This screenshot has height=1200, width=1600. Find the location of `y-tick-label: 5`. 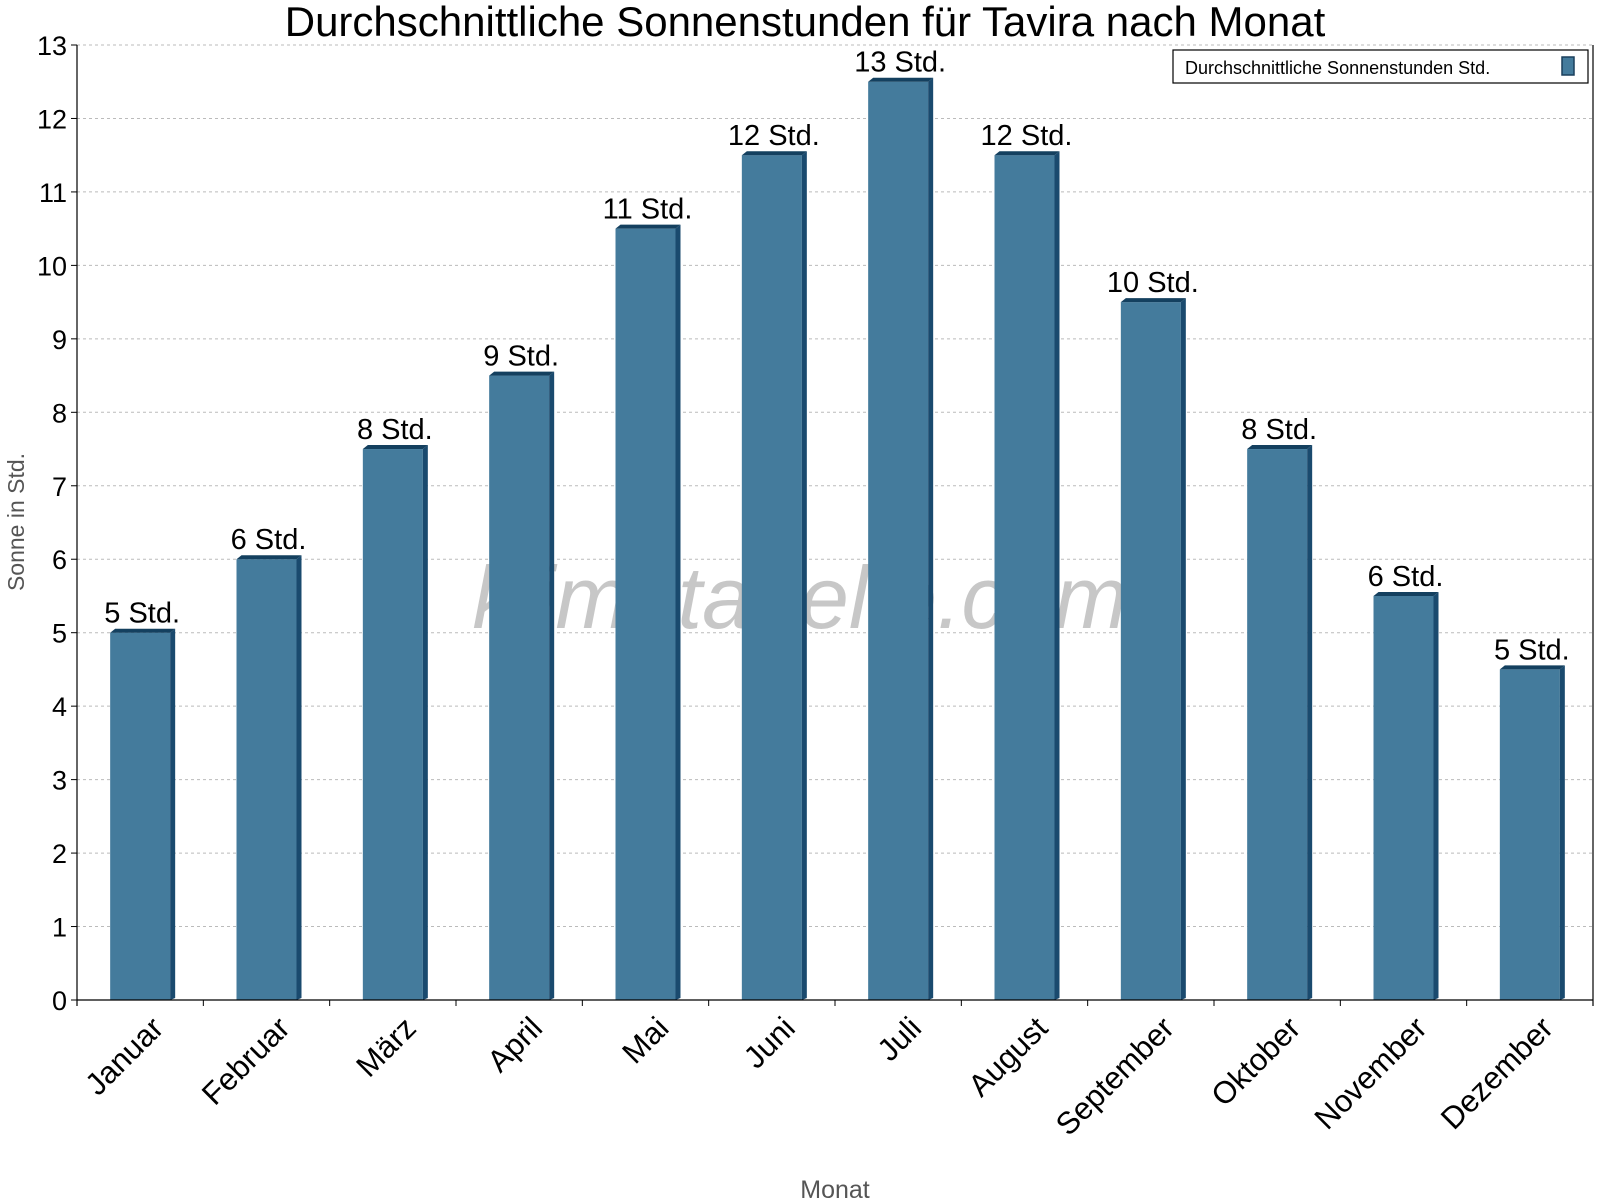

y-tick-label: 5 is located at coordinates (59, 634).